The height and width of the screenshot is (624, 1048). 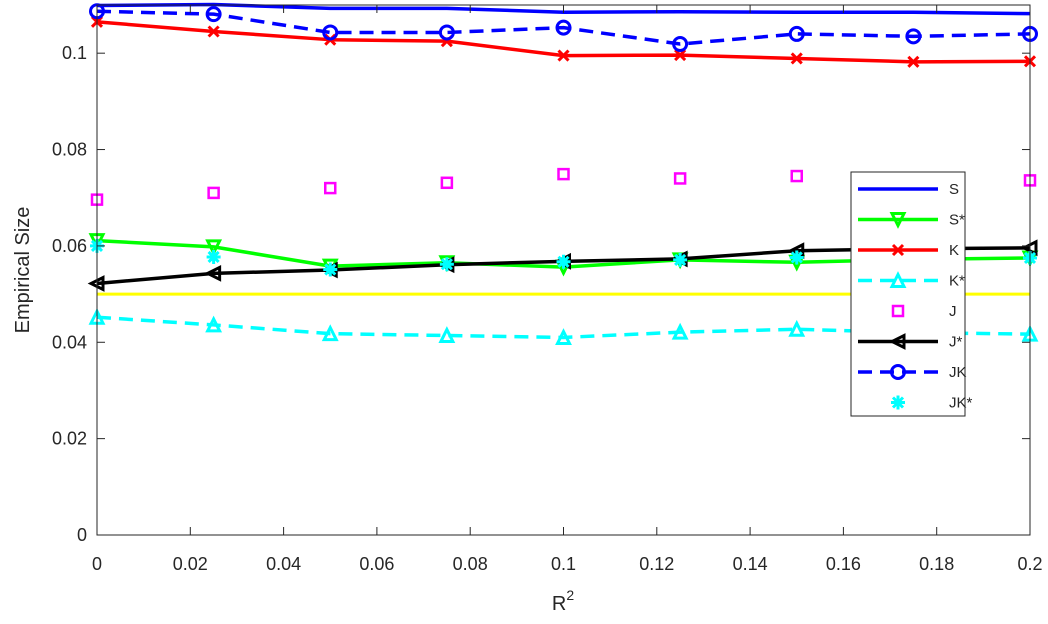 What do you see at coordinates (924, 311) in the screenshot?
I see `legend-entry-4: J` at bounding box center [924, 311].